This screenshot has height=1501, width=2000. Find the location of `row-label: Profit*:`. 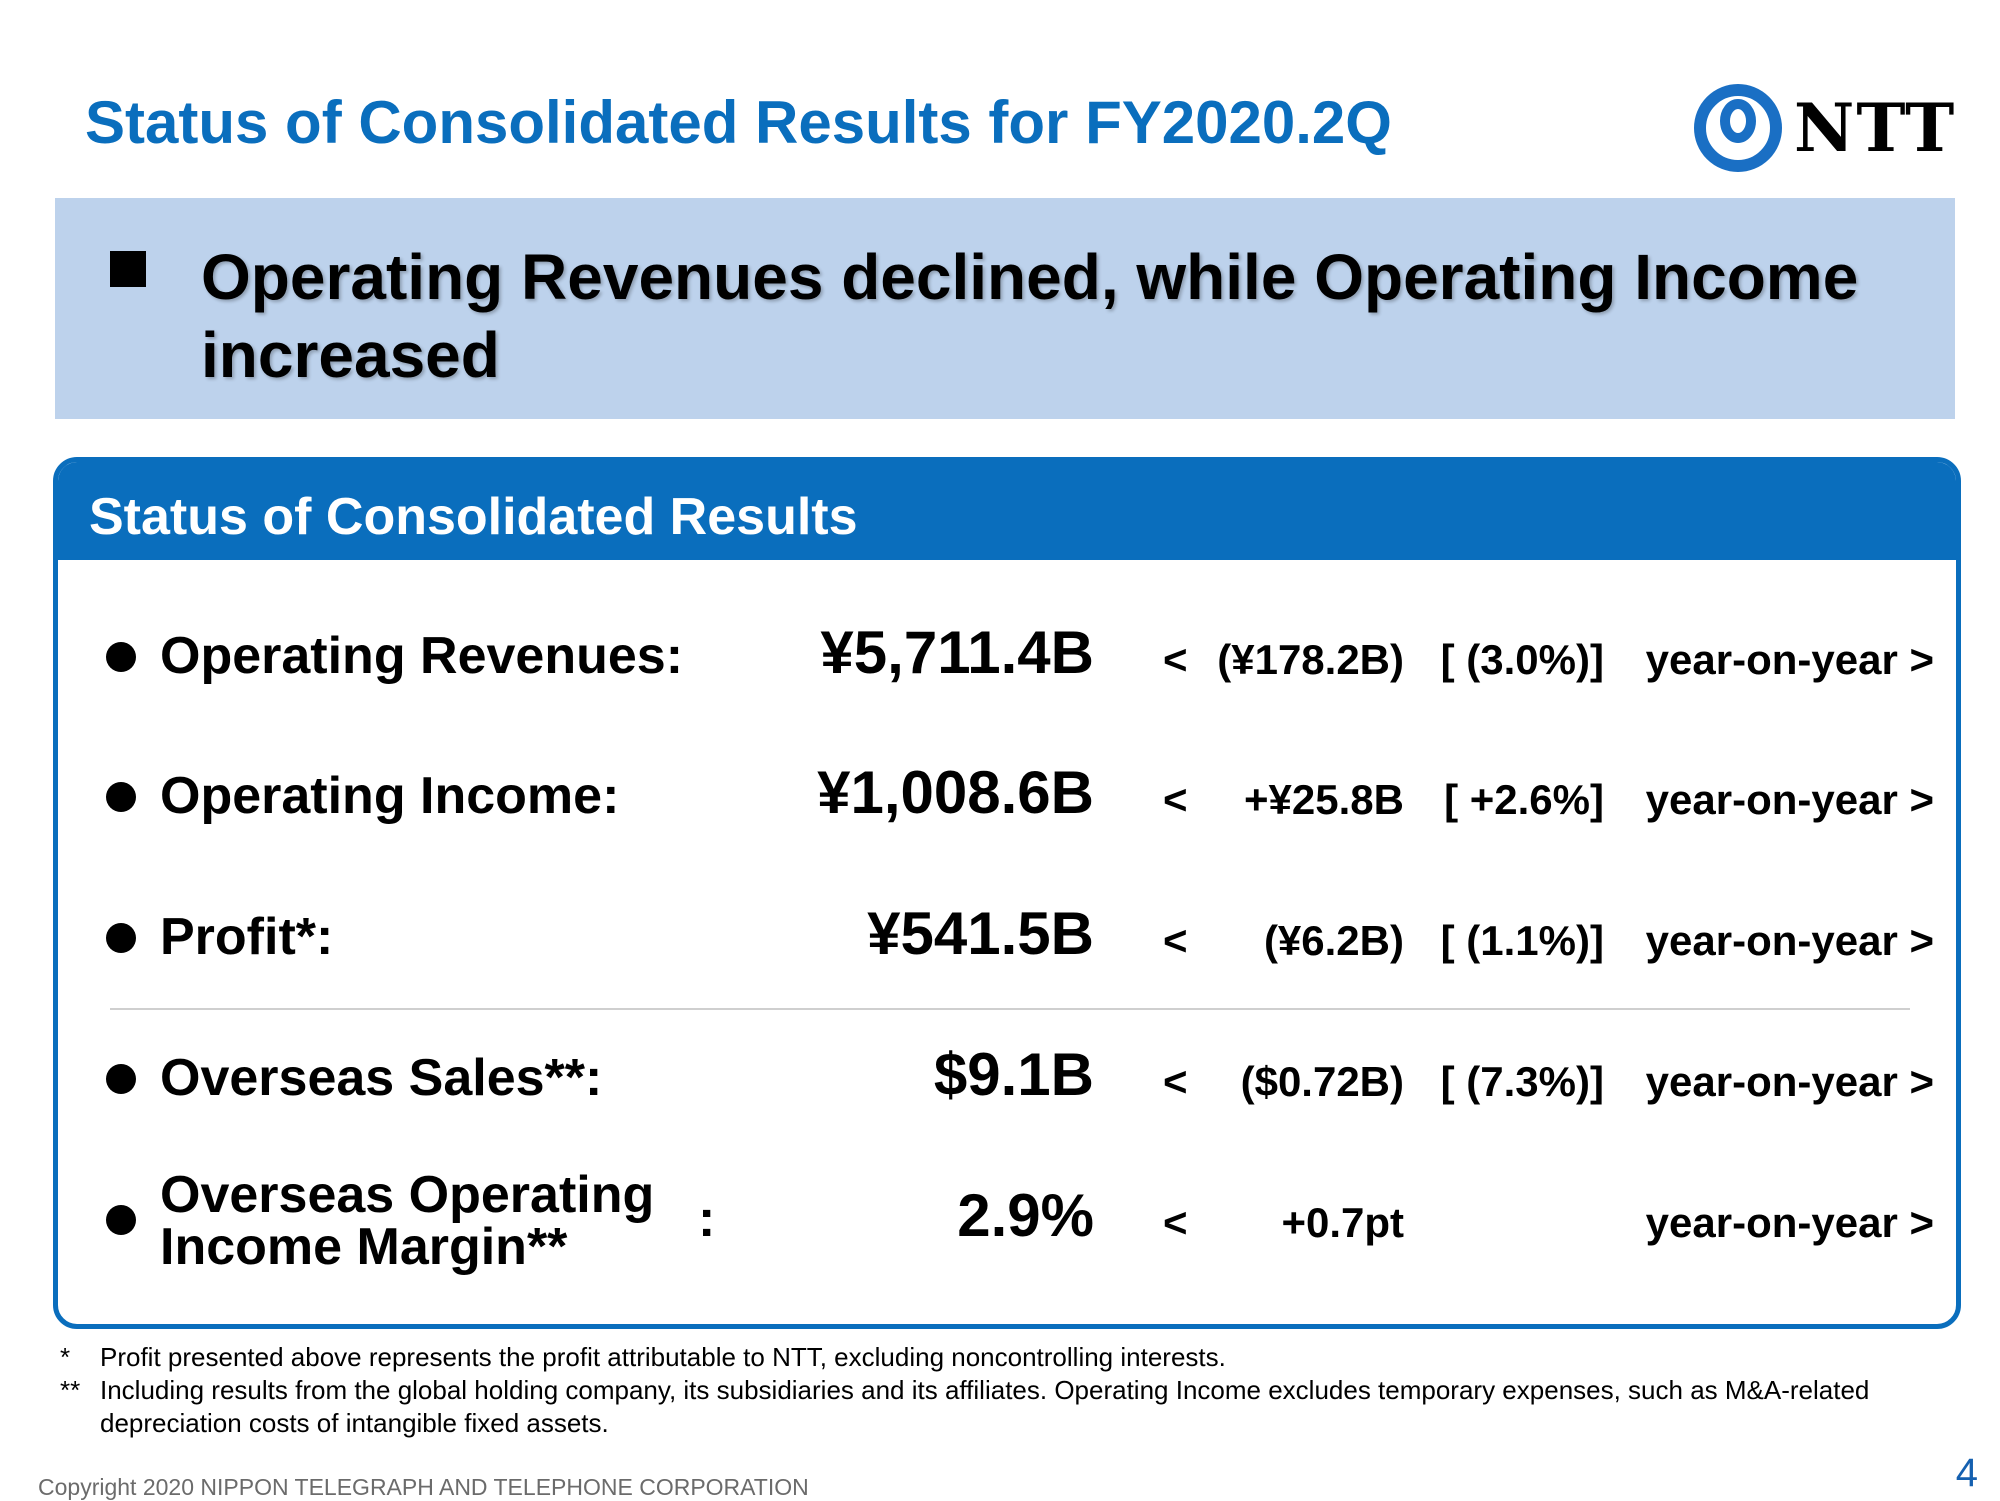

row-label: Profit*: is located at coordinates (247, 937).